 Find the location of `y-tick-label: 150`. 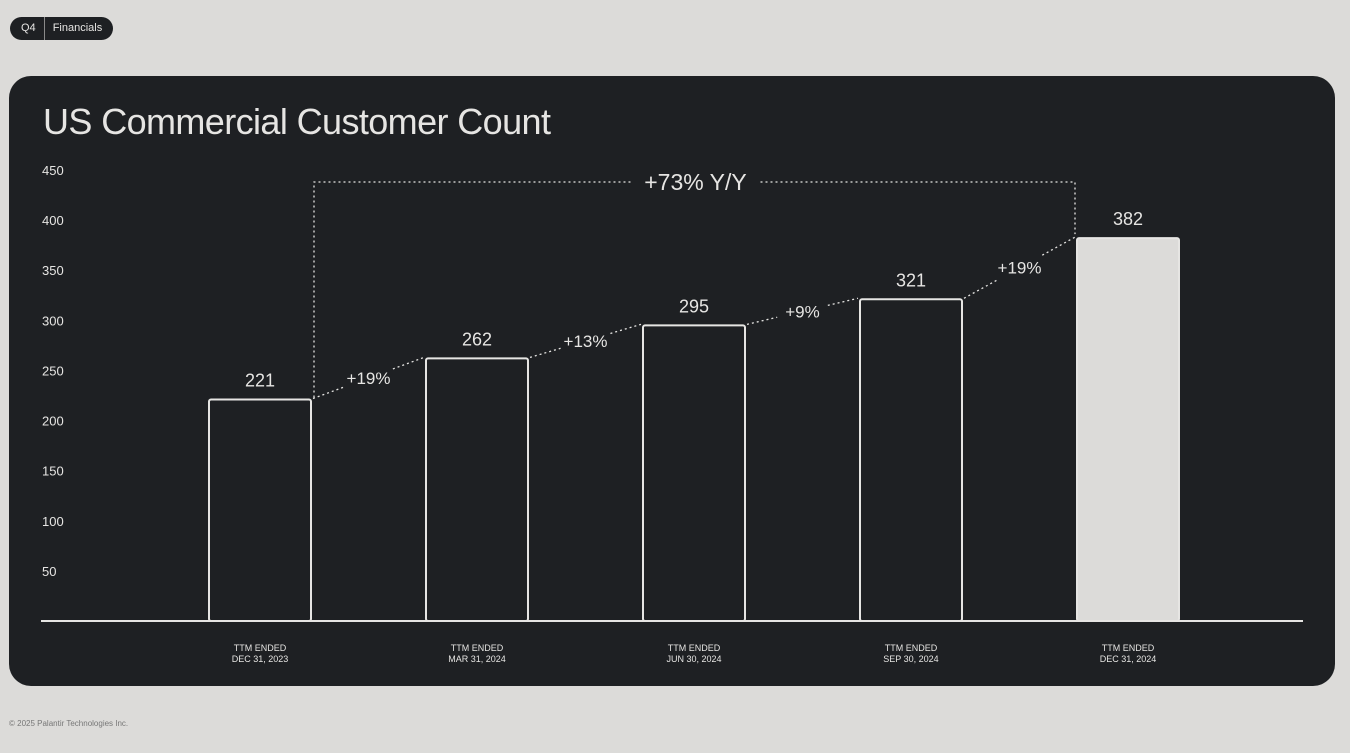

y-tick-label: 150 is located at coordinates (53, 471).